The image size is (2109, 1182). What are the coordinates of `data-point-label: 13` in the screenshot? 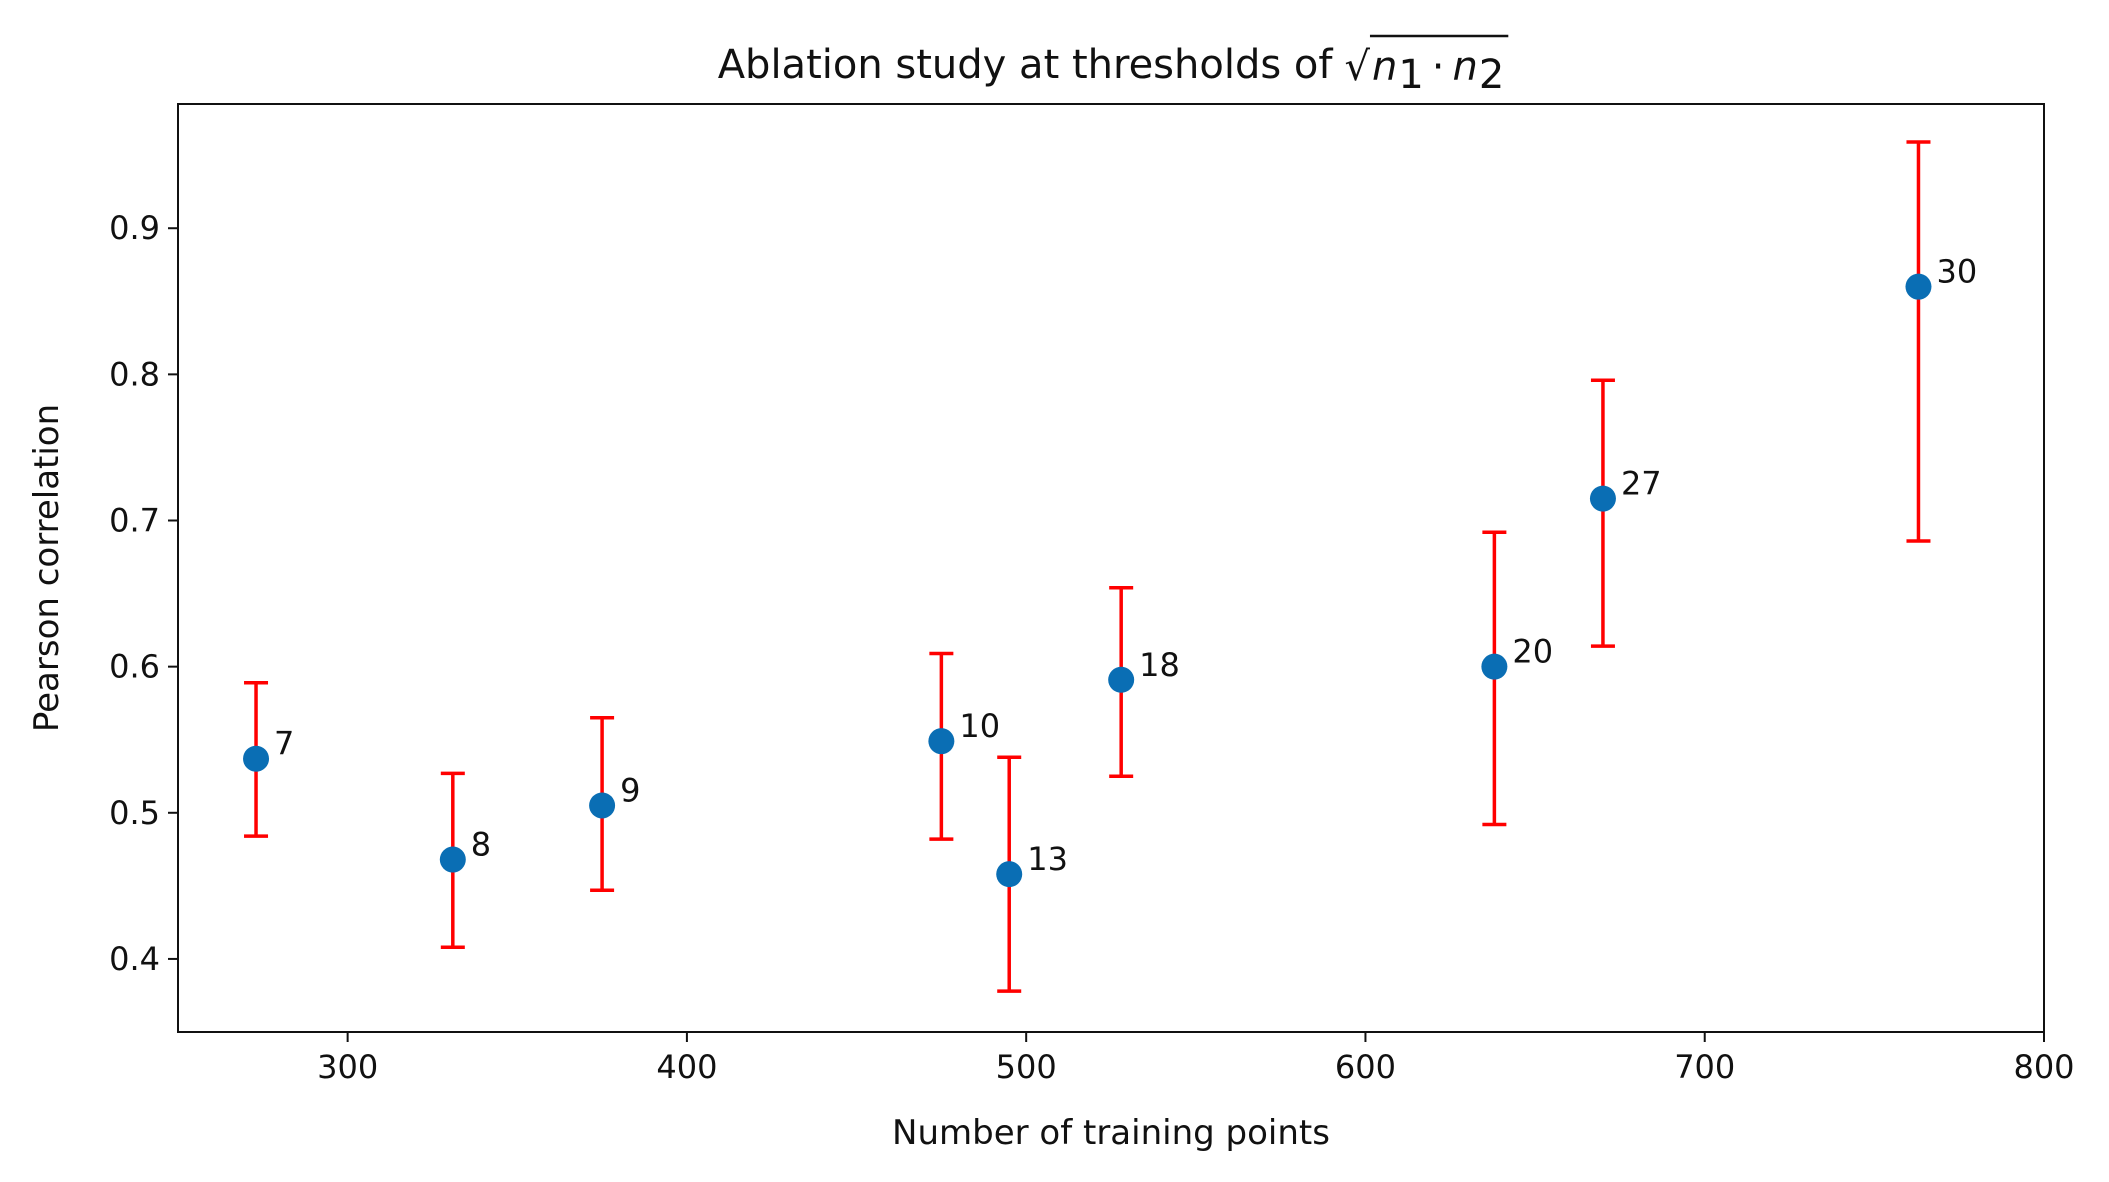 It's located at (1047, 859).